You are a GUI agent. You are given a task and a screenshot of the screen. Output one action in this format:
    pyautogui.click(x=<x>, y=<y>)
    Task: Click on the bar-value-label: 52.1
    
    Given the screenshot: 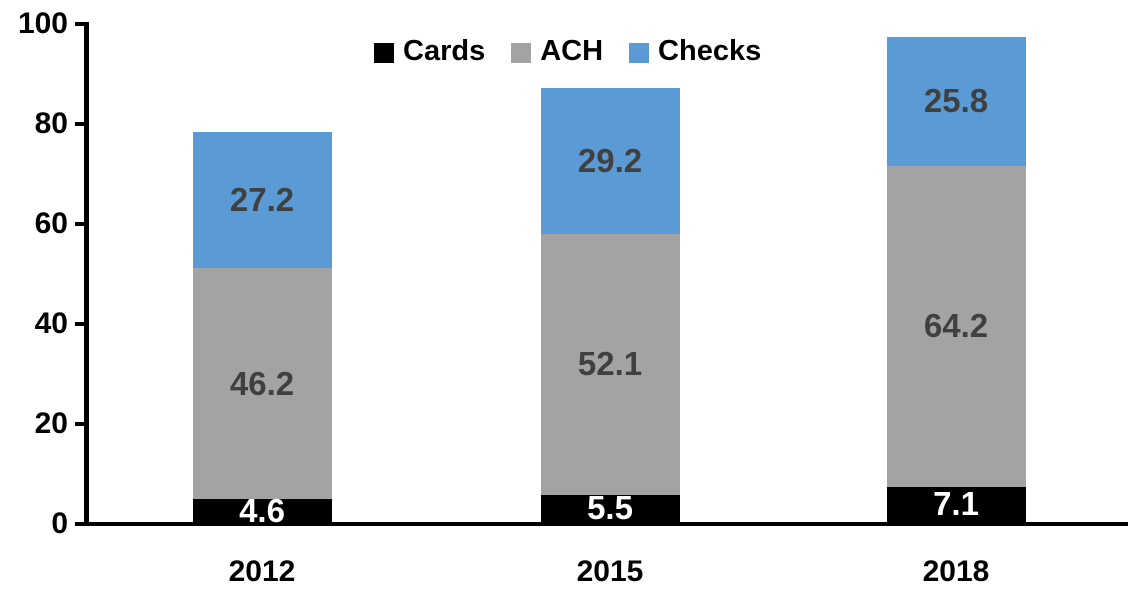 What is the action you would take?
    pyautogui.click(x=610, y=364)
    